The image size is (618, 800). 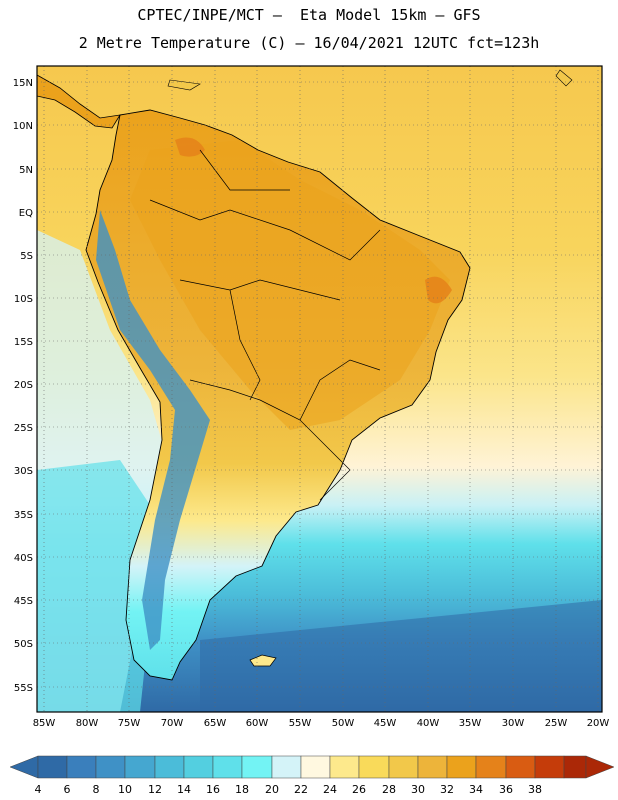 What do you see at coordinates (401, 656) in the screenshot?
I see `southern-deep-zone` at bounding box center [401, 656].